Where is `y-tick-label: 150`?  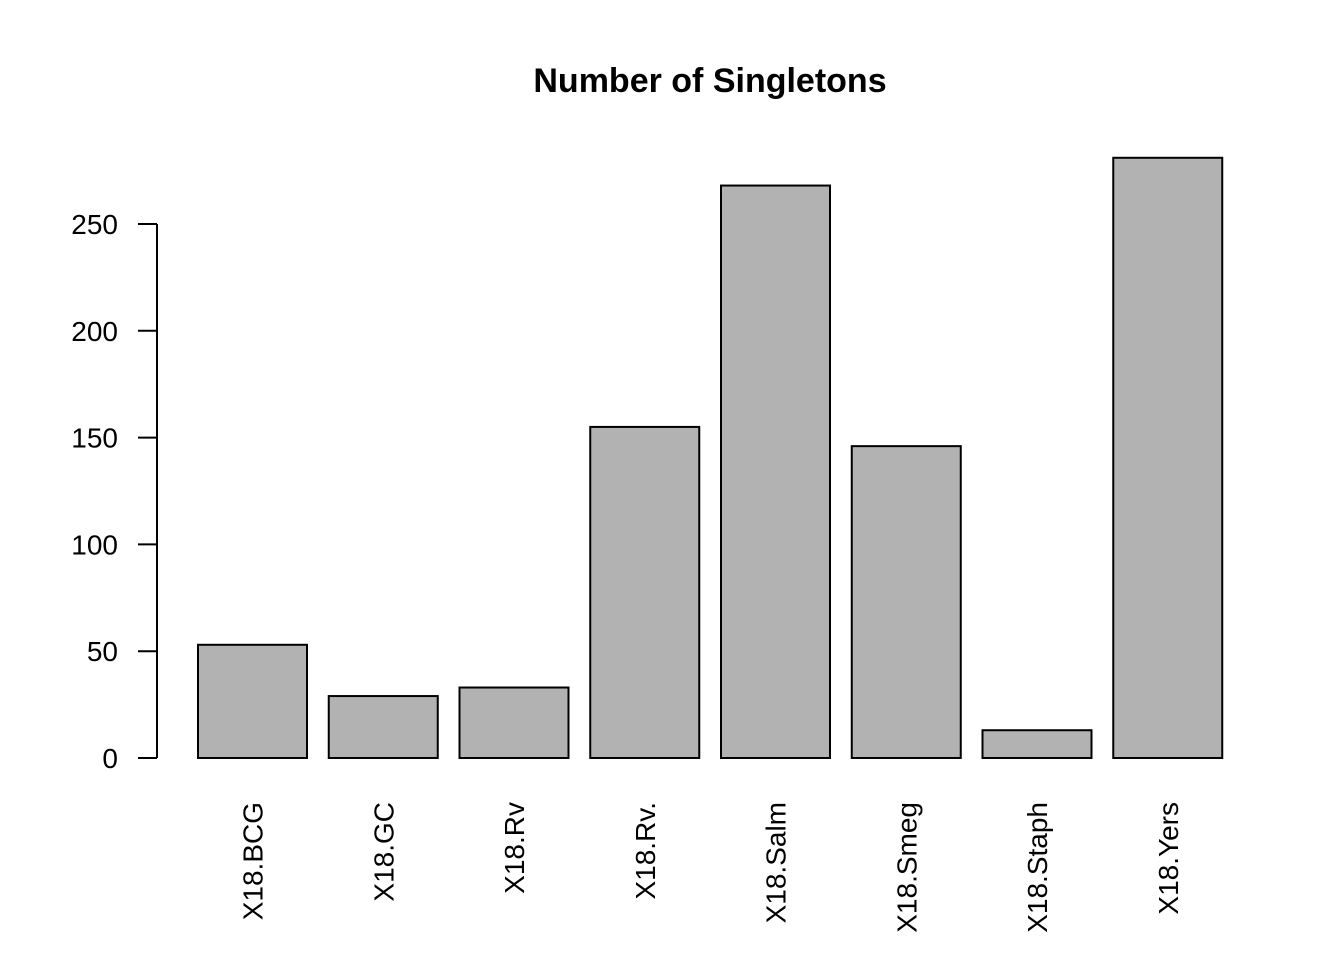
y-tick-label: 150 is located at coordinates (94, 438).